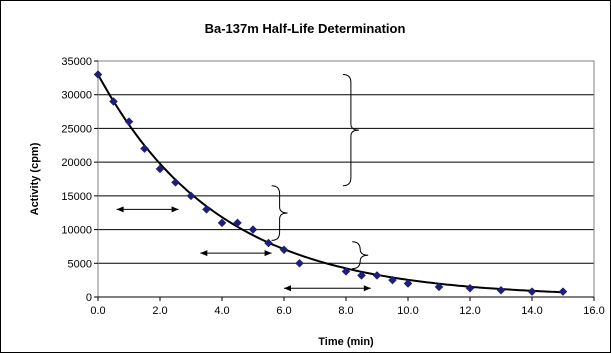  Describe the element at coordinates (469, 311) in the screenshot. I see `x-tick-label: 12.0` at that location.